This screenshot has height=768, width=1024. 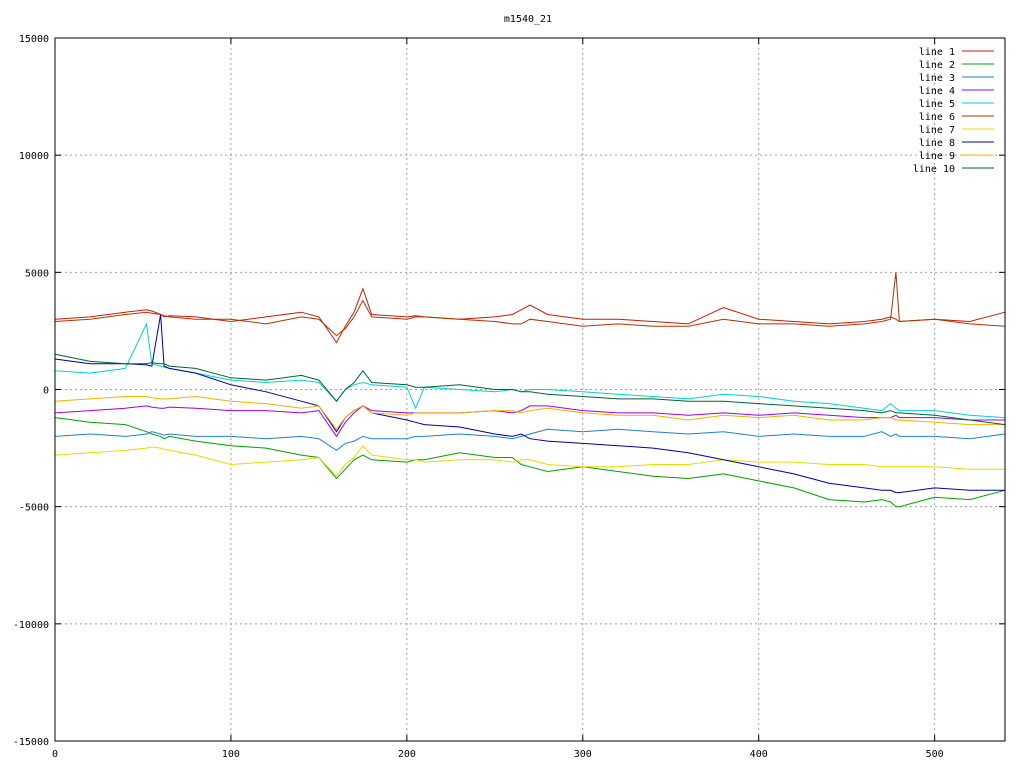 I want to click on x-tick-label: 400, so click(x=759, y=754).